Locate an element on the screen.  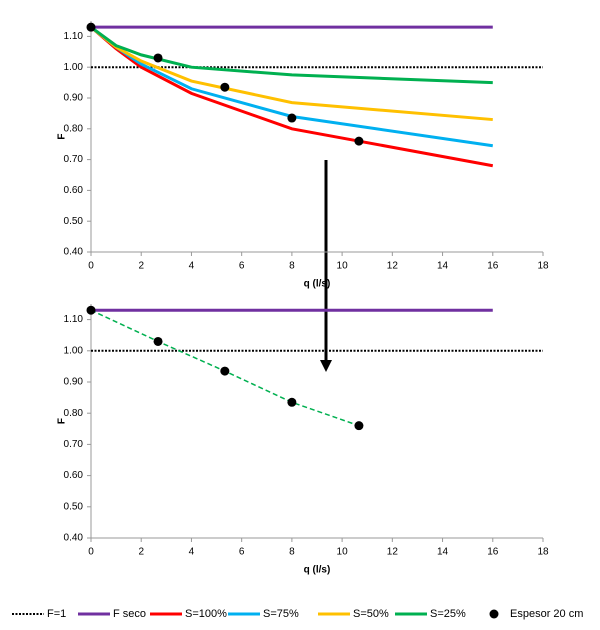
legend-label: S=75% is located at coordinates (281, 614).